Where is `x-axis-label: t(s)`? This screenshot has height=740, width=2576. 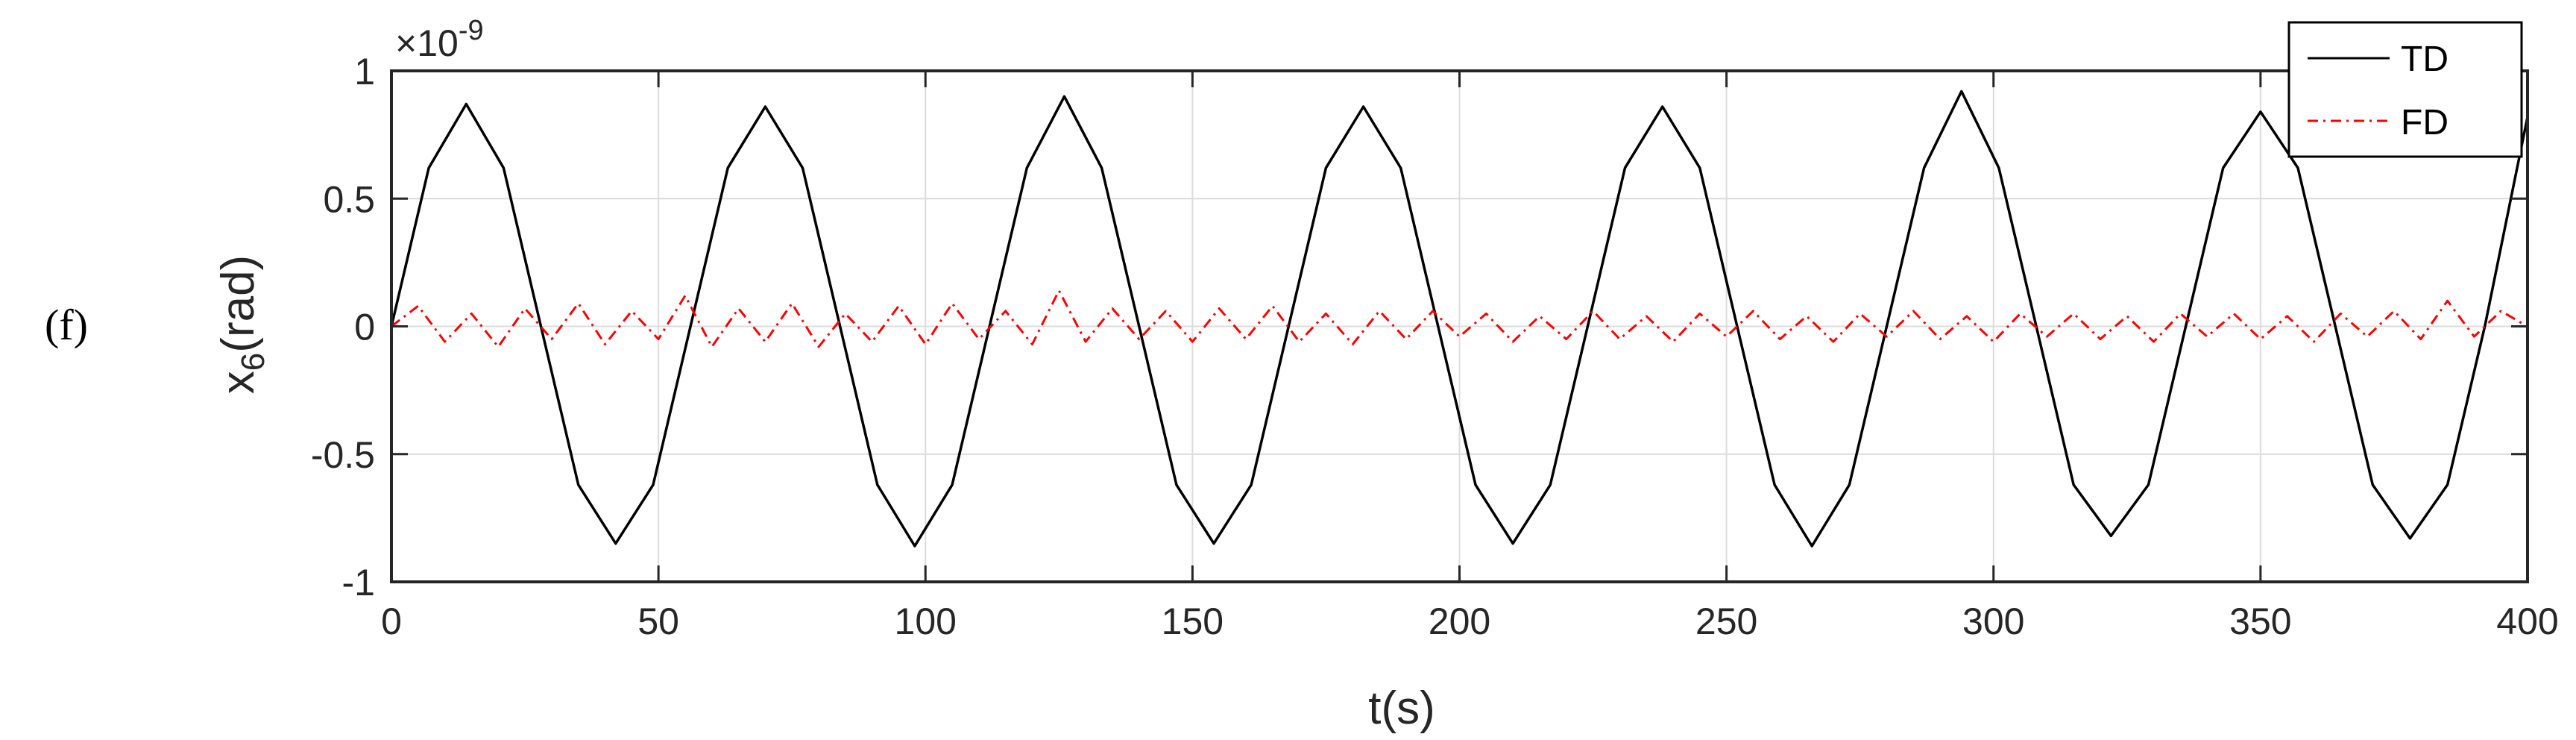 x-axis-label: t(s) is located at coordinates (1401, 708).